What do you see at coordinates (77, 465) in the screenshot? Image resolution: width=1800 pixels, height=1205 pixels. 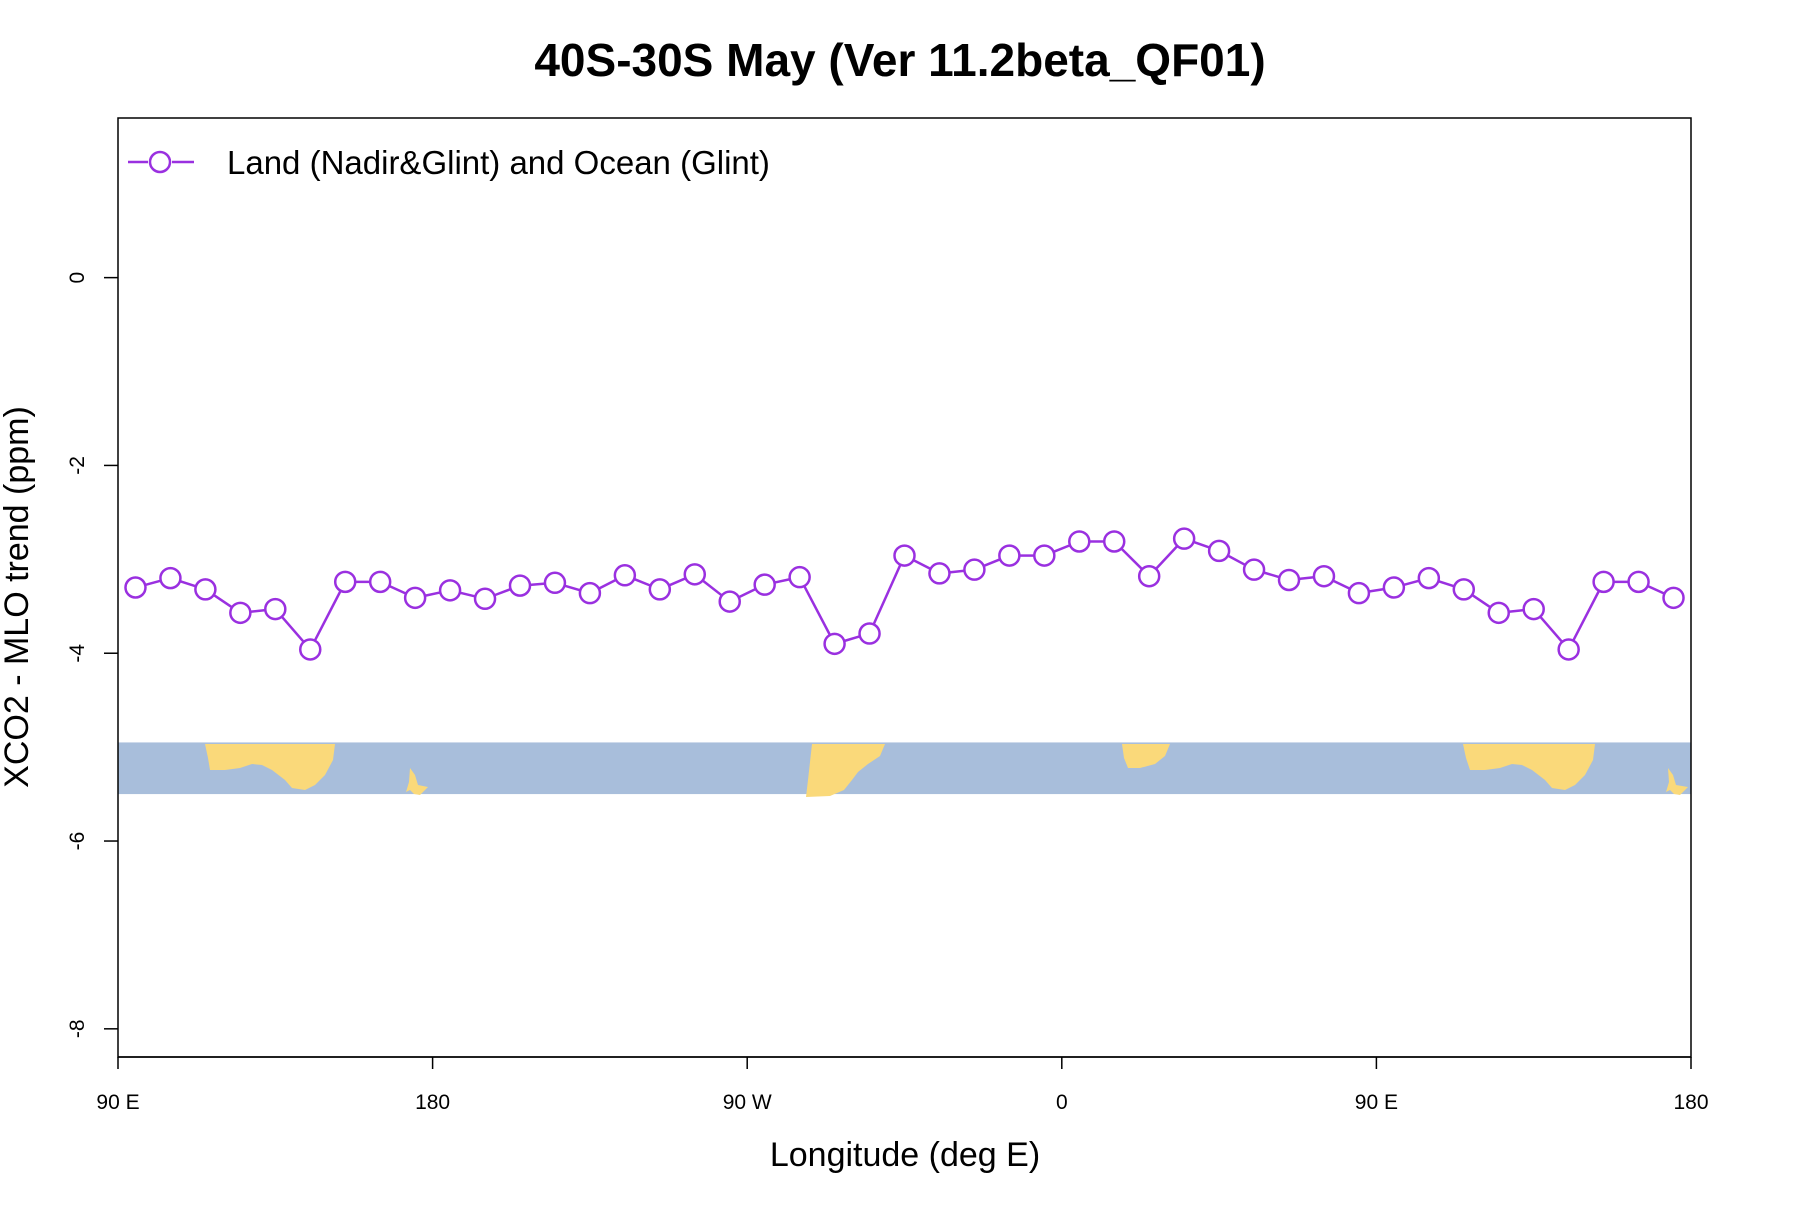 I see `y-tick-label: -2` at bounding box center [77, 465].